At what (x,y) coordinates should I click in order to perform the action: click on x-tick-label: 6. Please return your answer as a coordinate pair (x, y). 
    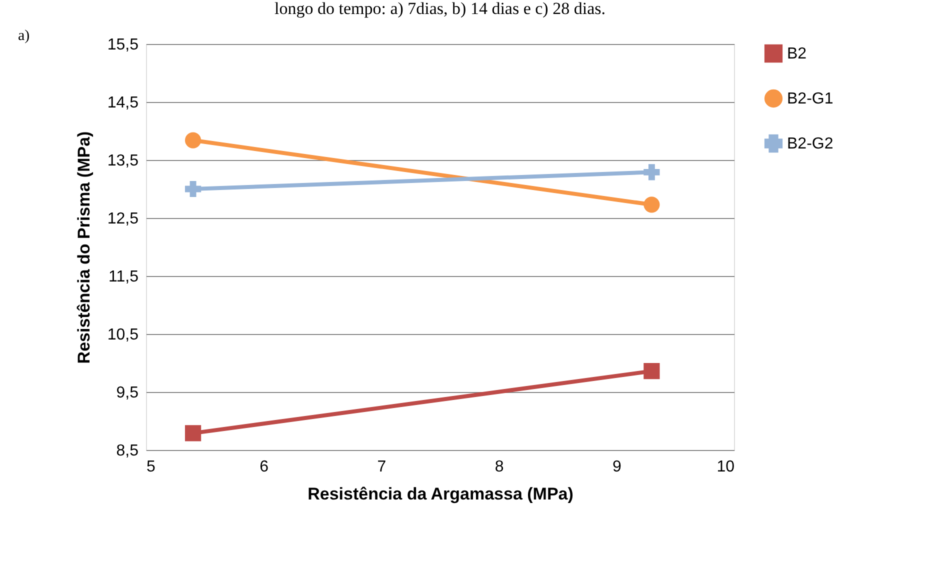
    Looking at the image, I should click on (264, 467).